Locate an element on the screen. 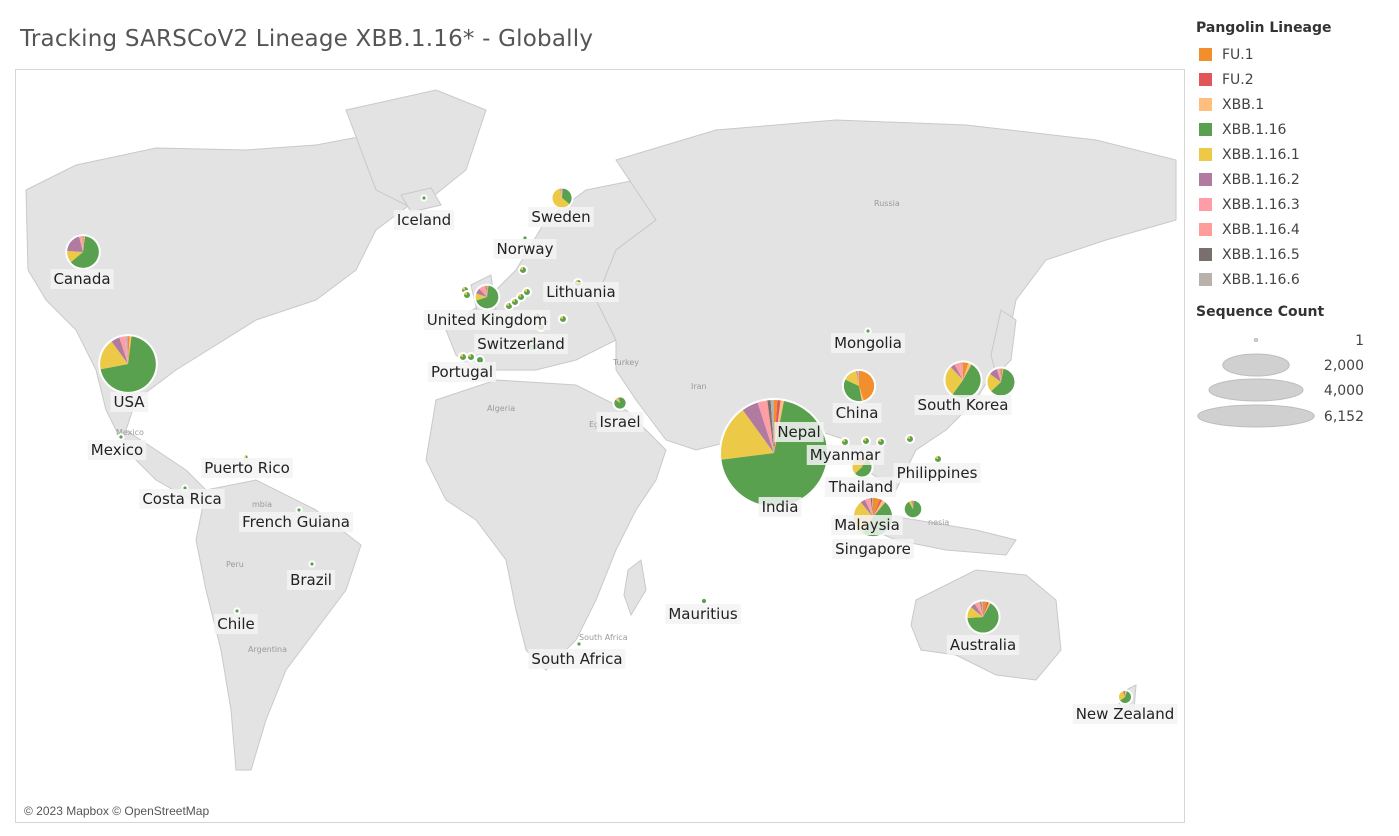  legend-item: XBB.1.16.1 is located at coordinates (1291, 154).